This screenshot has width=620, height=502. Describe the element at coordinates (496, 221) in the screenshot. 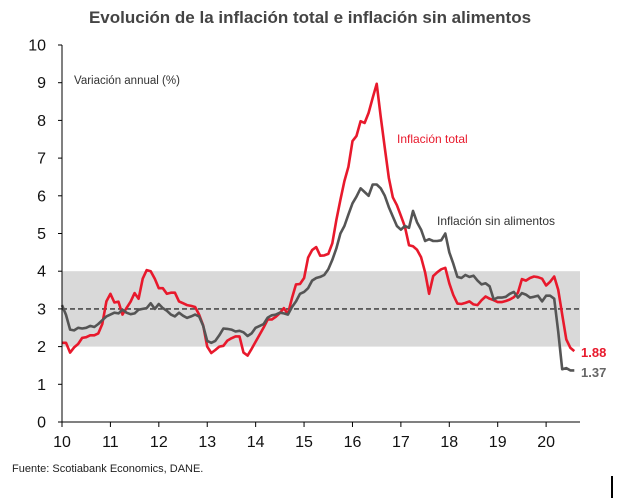

I see `series-label-core: Inflación sin alimentos` at that location.